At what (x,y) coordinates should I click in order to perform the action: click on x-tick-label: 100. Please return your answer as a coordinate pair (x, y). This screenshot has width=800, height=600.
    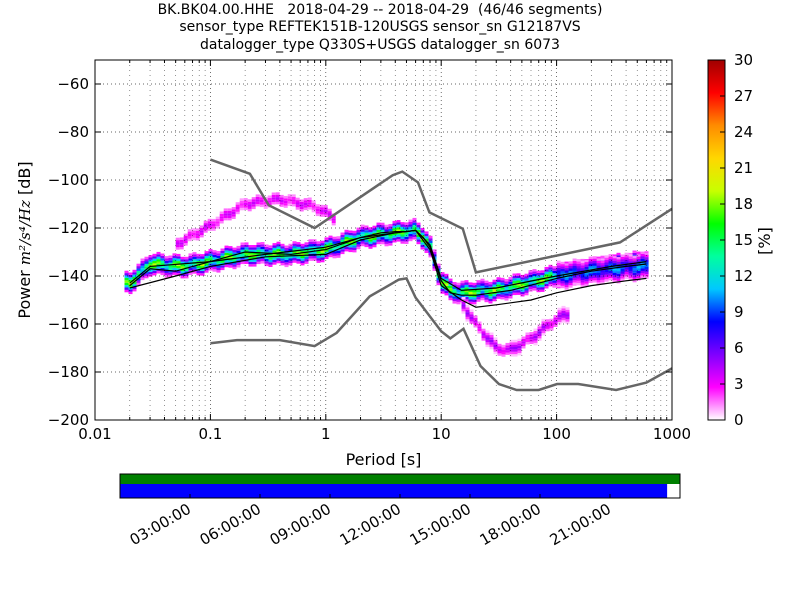
    Looking at the image, I should click on (556, 434).